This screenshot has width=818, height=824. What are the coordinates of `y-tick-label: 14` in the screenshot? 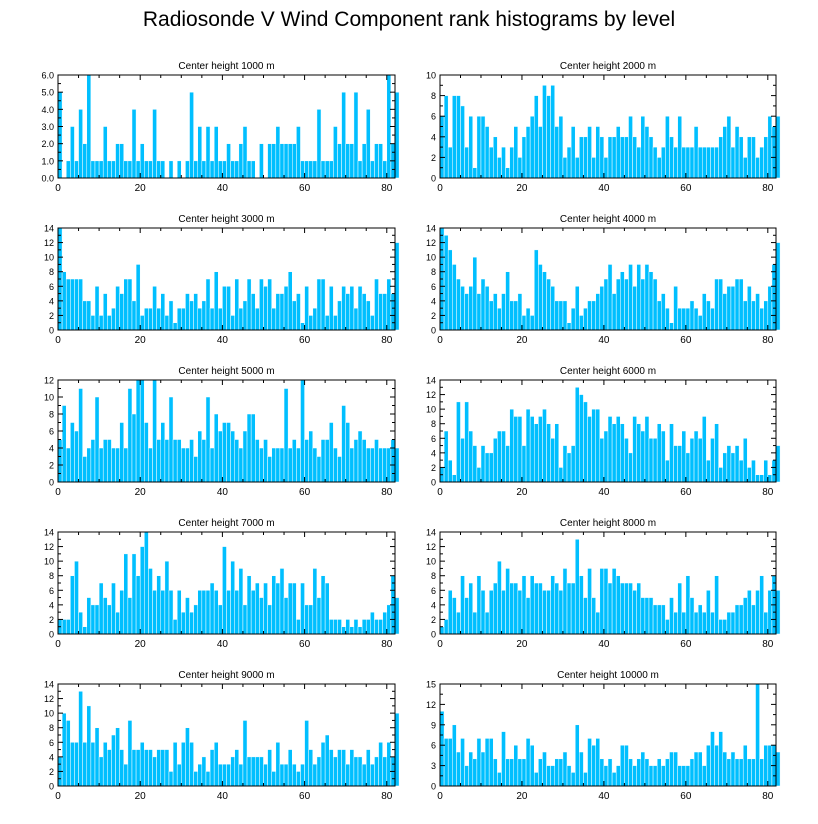 It's located at (49, 229).